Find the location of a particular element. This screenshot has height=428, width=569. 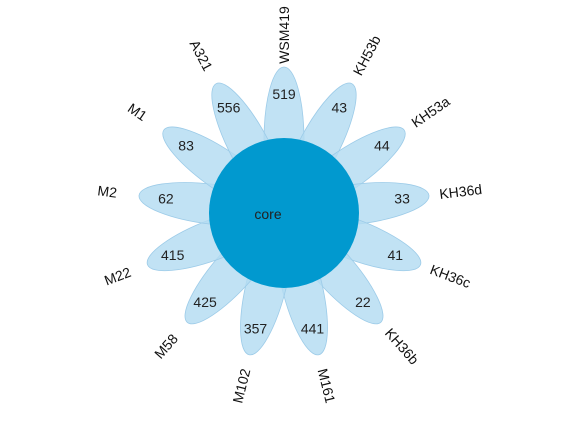

petal-count-M161: 441 is located at coordinates (313, 329).